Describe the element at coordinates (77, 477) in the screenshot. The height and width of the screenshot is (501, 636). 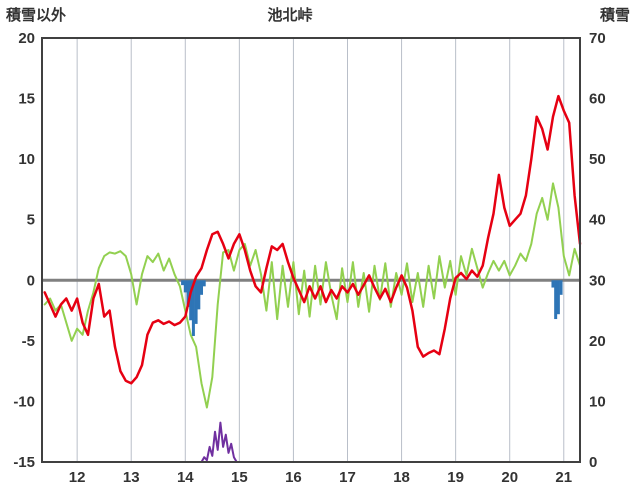
I see `x-axis-tick-label: 12` at that location.